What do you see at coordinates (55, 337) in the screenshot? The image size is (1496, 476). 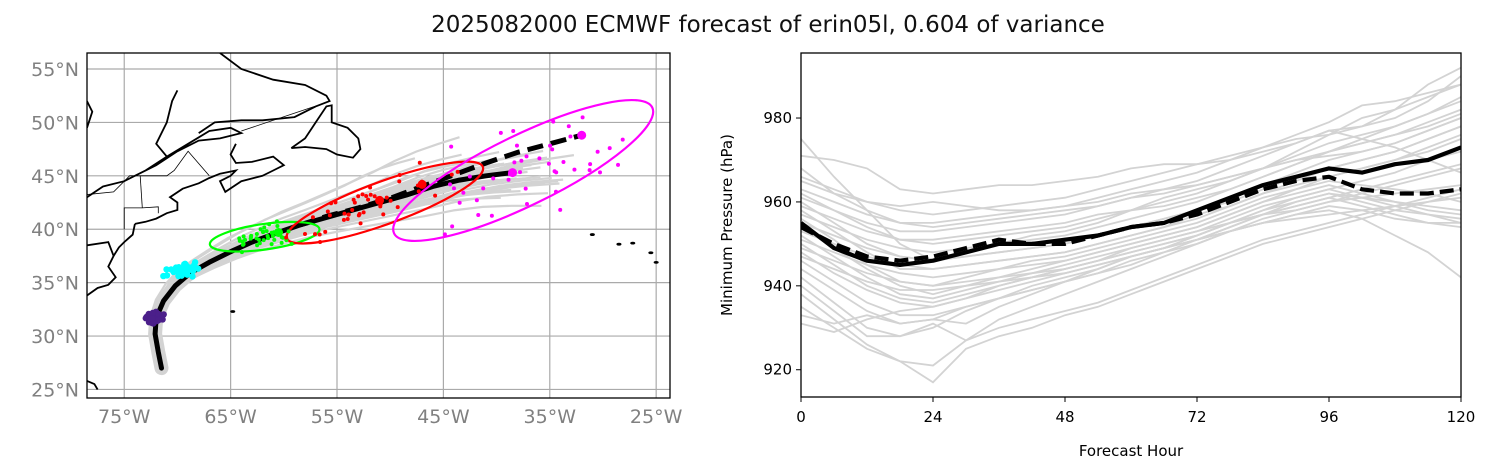 I see `map-y-tick-label: 30°N` at bounding box center [55, 337].